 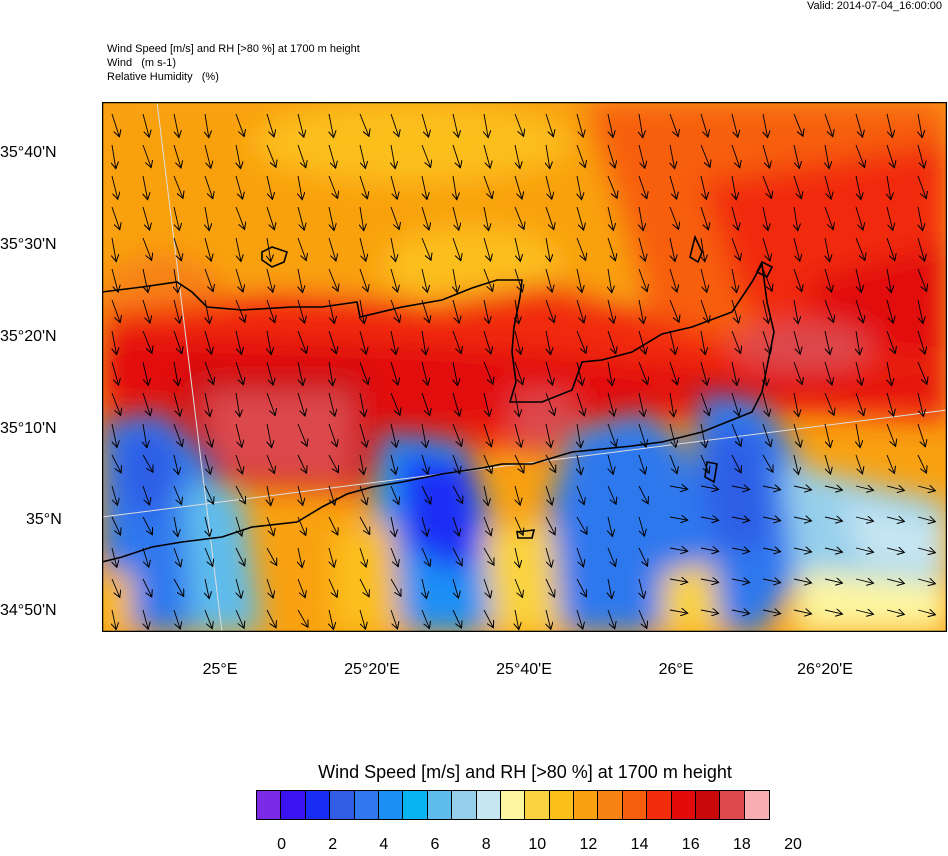 I want to click on lon-label-26-20: 26°20'E, so click(x=825, y=669).